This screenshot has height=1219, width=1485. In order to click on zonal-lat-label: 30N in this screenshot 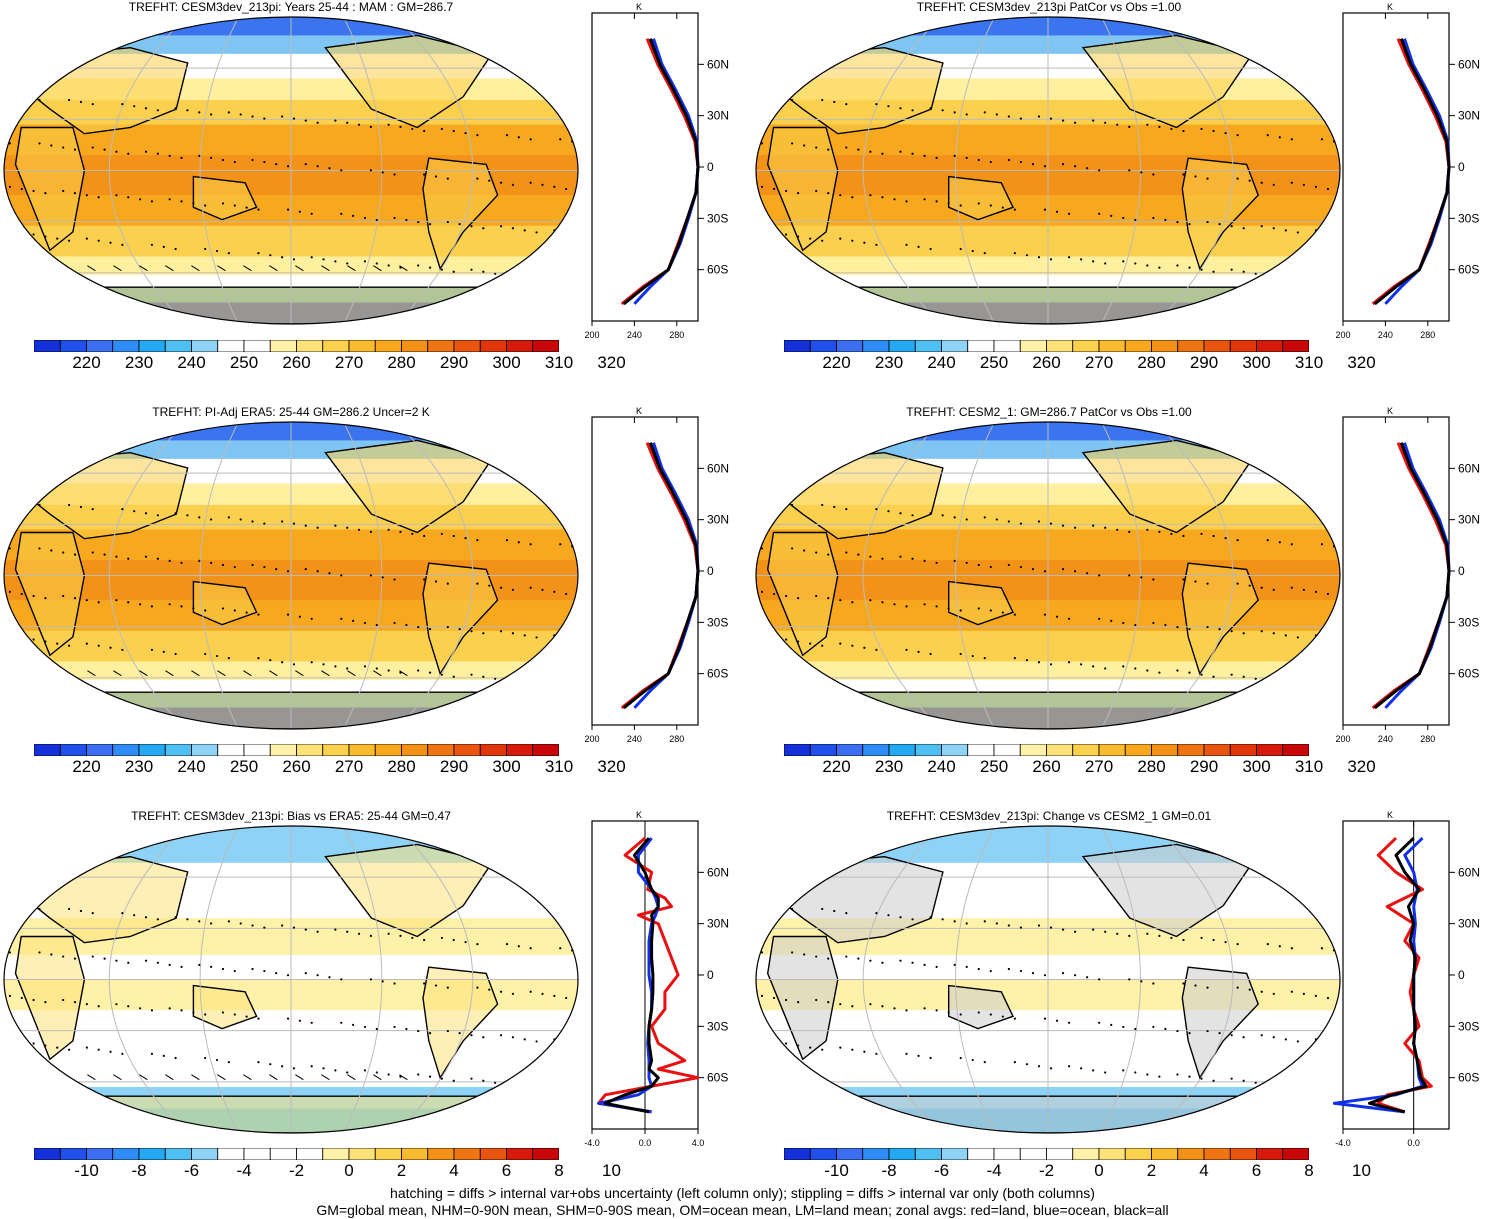, I will do `click(718, 520)`.